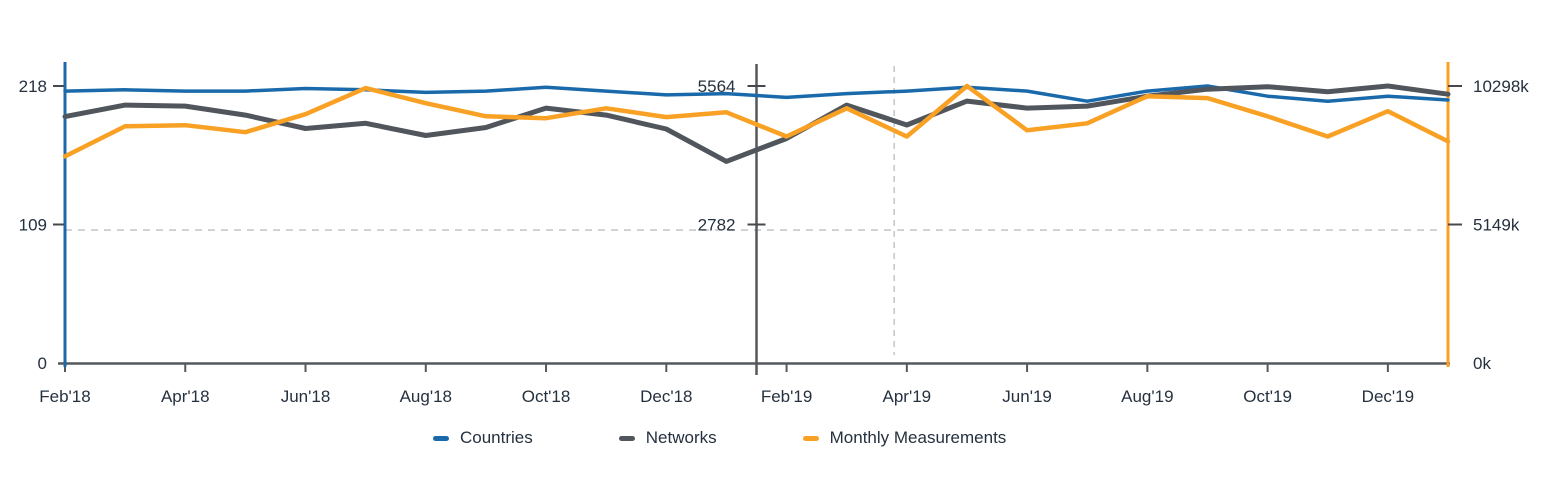 The width and height of the screenshot is (1552, 485). Describe the element at coordinates (719, 438) in the screenshot. I see `chart-legend: Countries Networks Monthly Measurements` at that location.